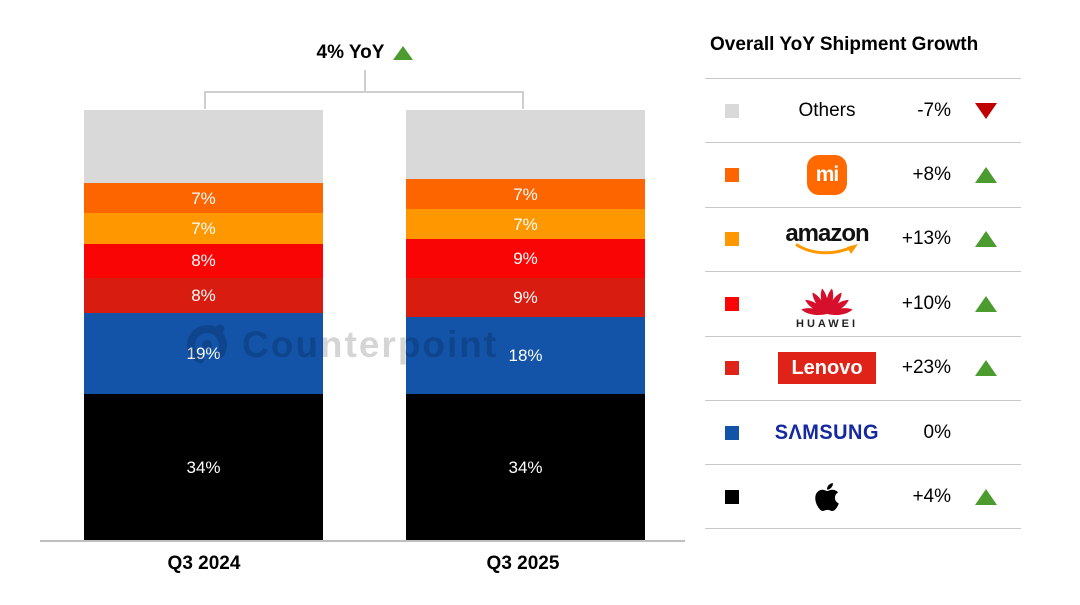 This screenshot has height=605, width=1080. I want to click on legend-row-amazon: amazon +13%, so click(863, 238).